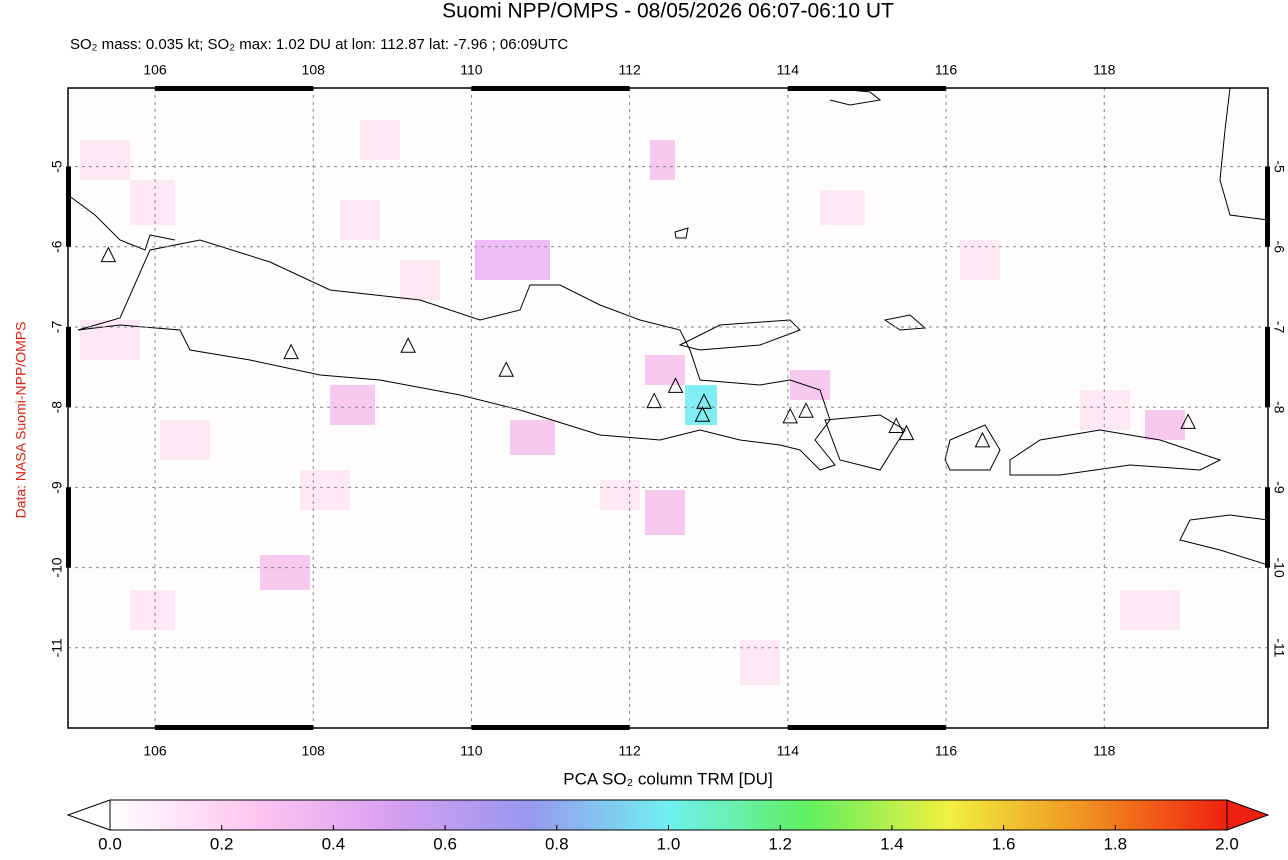 This screenshot has width=1288, height=860. What do you see at coordinates (1004, 843) in the screenshot?
I see `colorbar-tick-label: 1.6` at bounding box center [1004, 843].